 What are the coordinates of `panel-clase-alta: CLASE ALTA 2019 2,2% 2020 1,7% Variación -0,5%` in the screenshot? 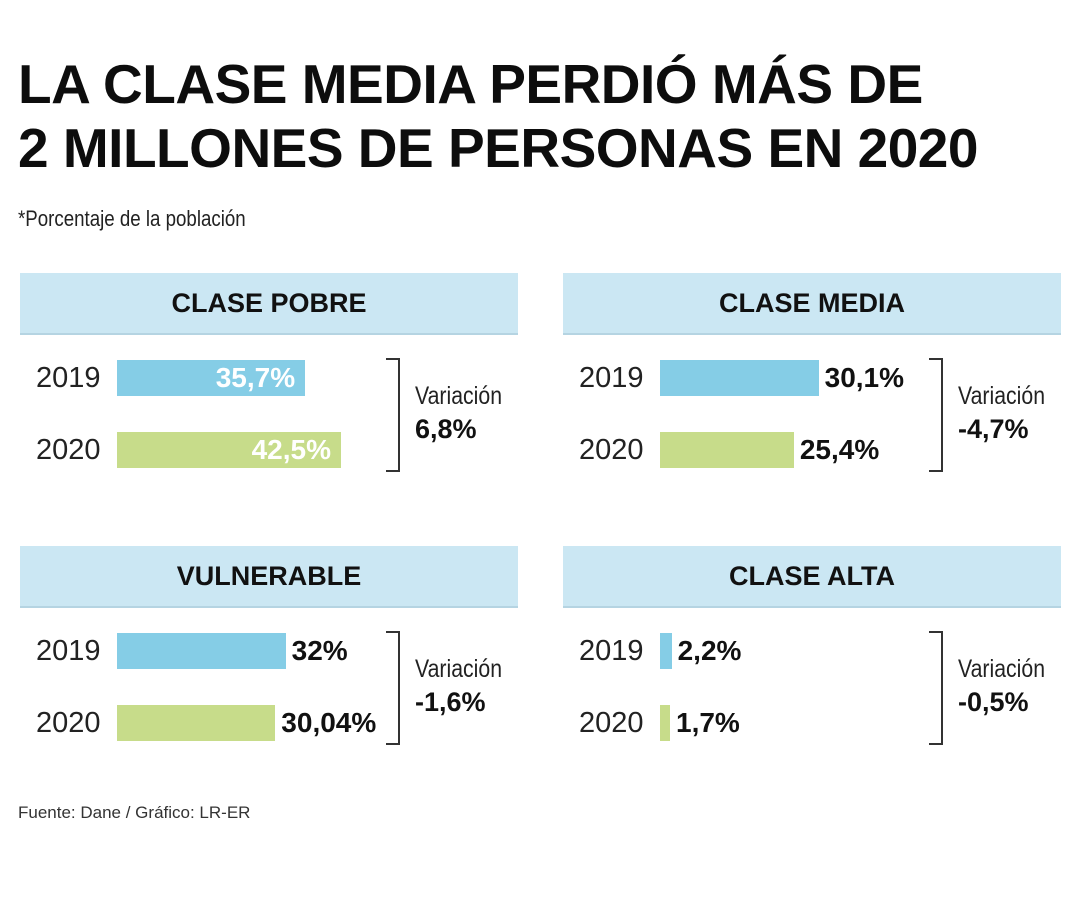 It's located at (813, 651).